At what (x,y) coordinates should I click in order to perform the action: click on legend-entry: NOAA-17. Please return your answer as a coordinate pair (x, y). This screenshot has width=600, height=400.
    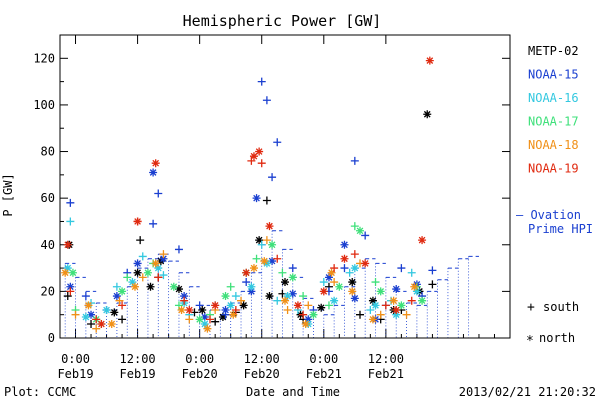
    Looking at the image, I should click on (553, 122).